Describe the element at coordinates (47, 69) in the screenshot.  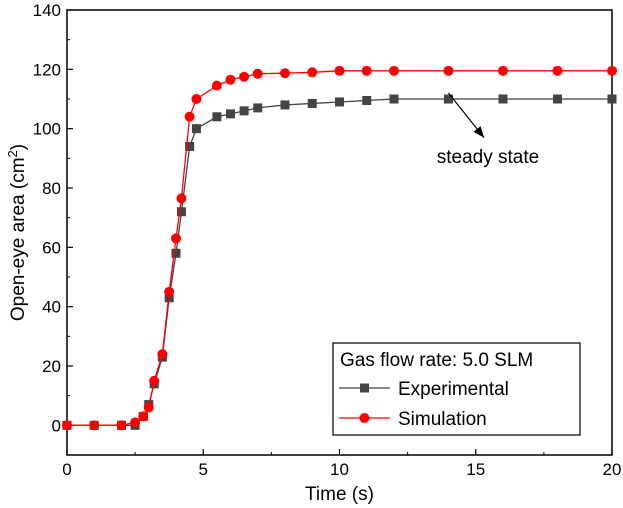
I see `y-tick-label: 120` at that location.